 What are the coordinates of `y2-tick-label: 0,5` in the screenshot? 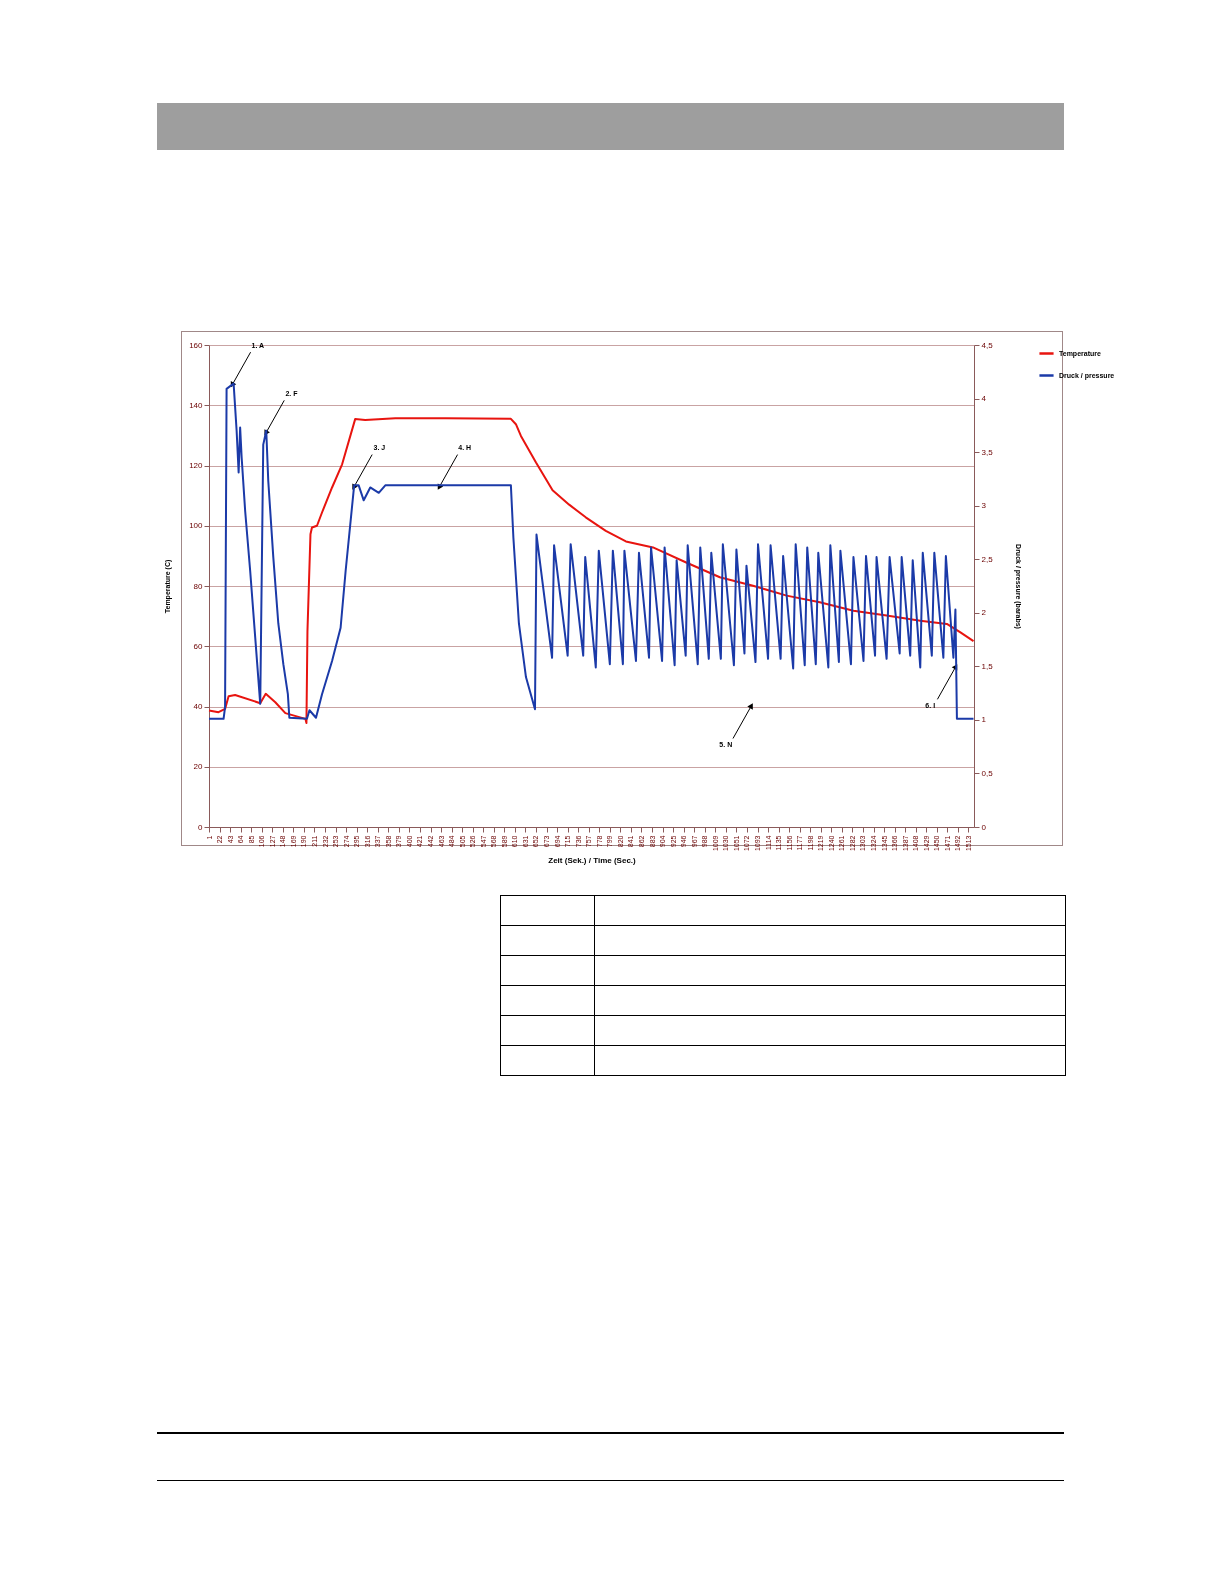 It's located at (987, 773).